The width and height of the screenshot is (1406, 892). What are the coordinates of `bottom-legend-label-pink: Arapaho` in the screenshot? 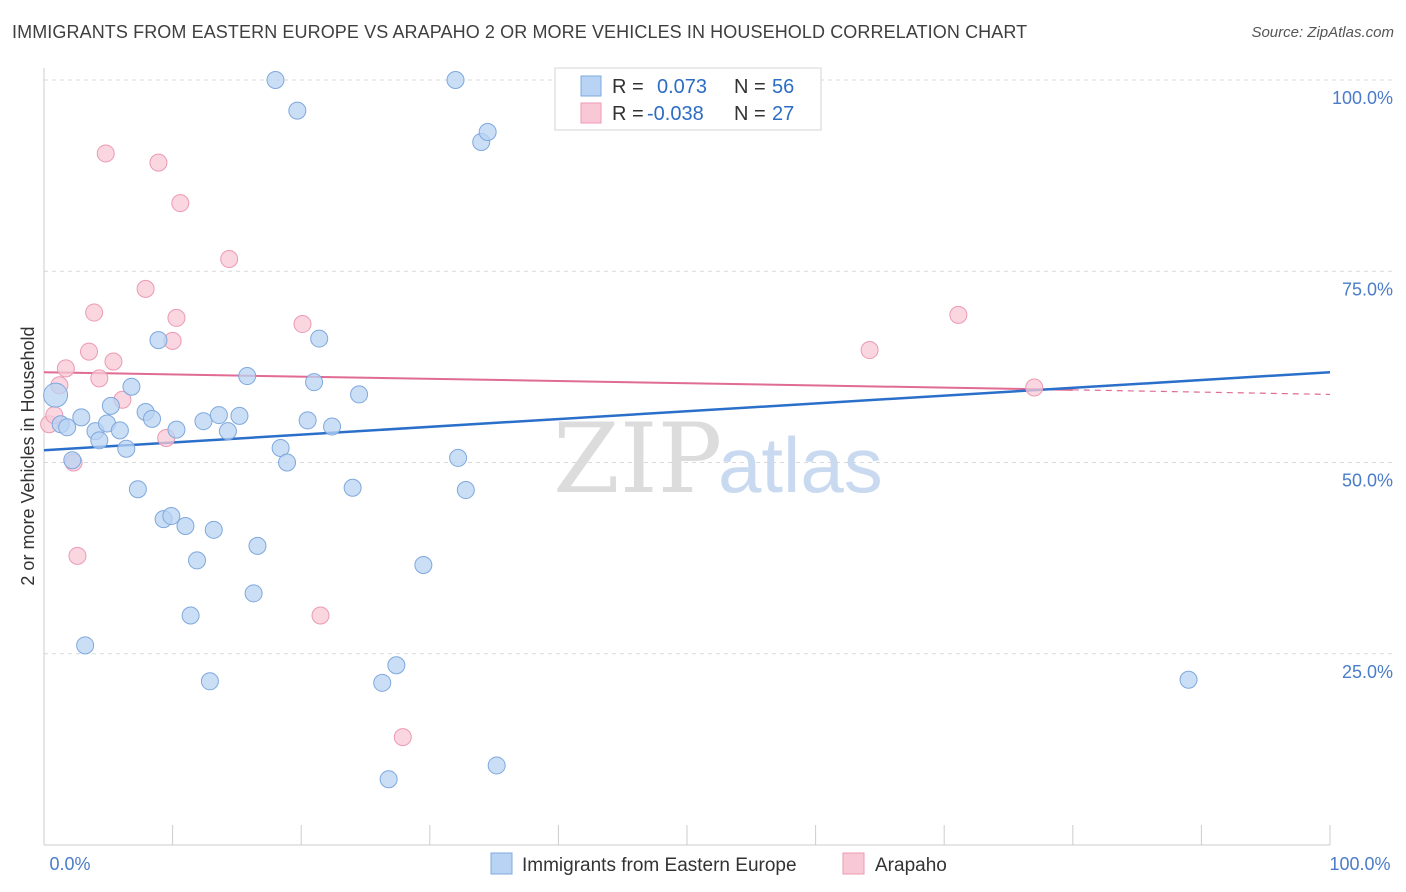 It's located at (911, 865).